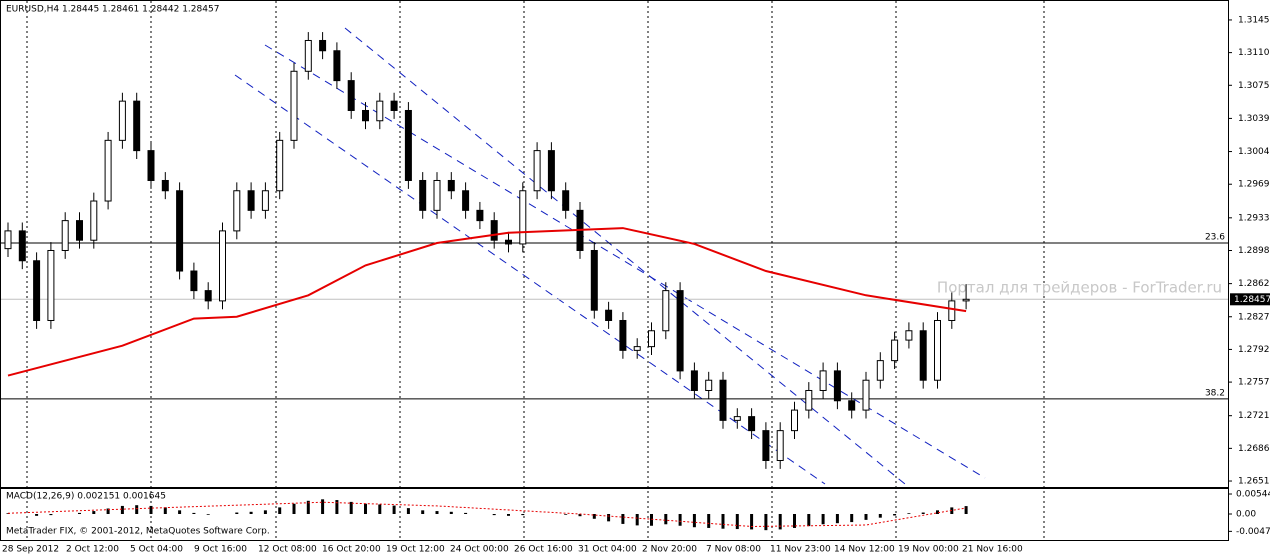 This screenshot has height=556, width=1270. What do you see at coordinates (1215, 238) in the screenshot?
I see `fib-label: 23.6` at bounding box center [1215, 238].